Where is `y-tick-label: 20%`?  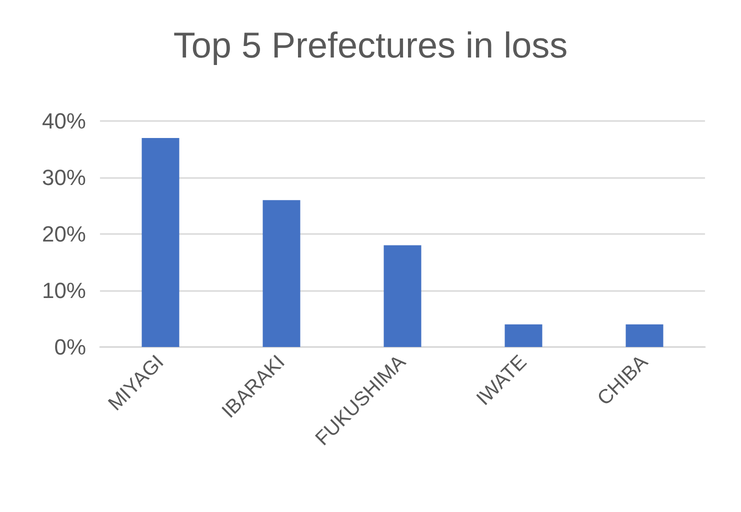 y-tick-label: 20% is located at coordinates (64, 234).